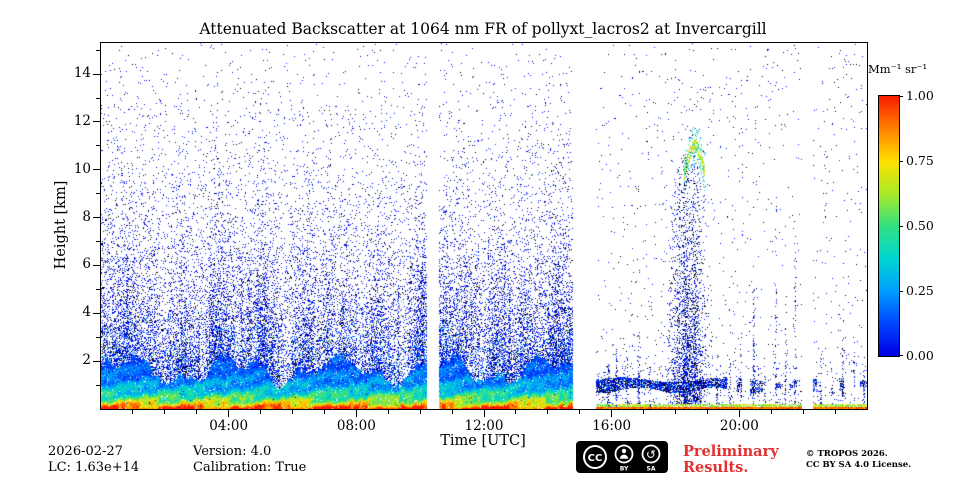  What do you see at coordinates (86, 264) in the screenshot?
I see `y-tick-label: 6` at bounding box center [86, 264].